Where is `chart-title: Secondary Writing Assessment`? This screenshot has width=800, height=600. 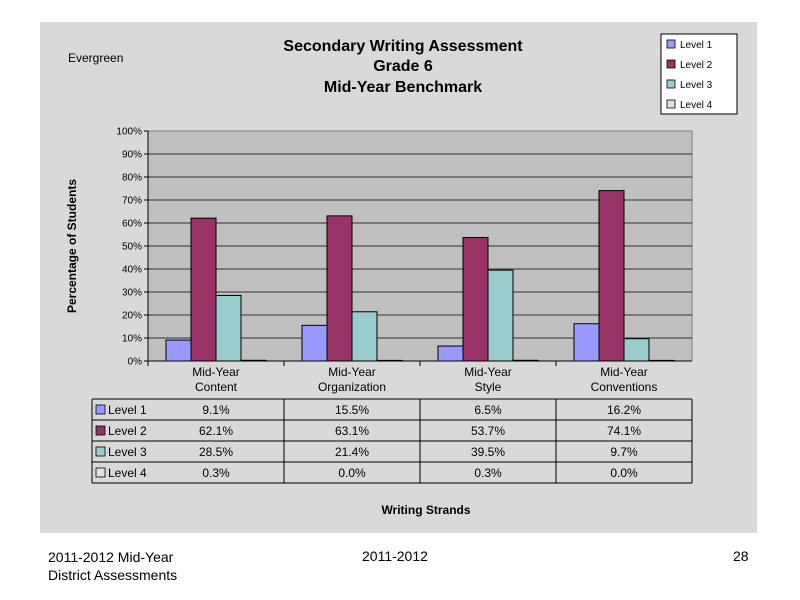 chart-title: Secondary Writing Assessment is located at coordinates (403, 46).